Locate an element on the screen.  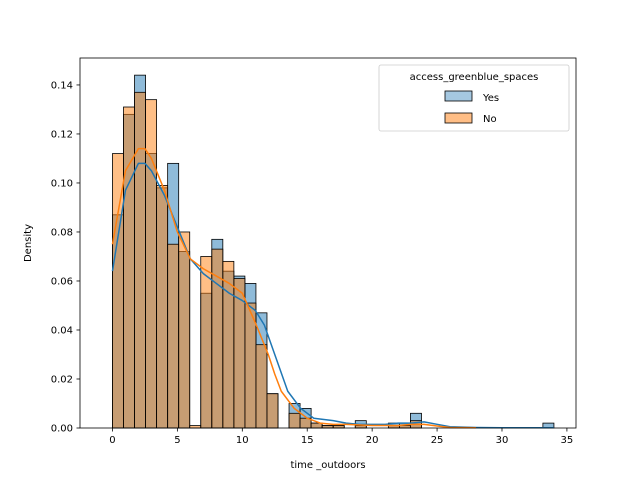
legend-label-no: No is located at coordinates (490, 119).